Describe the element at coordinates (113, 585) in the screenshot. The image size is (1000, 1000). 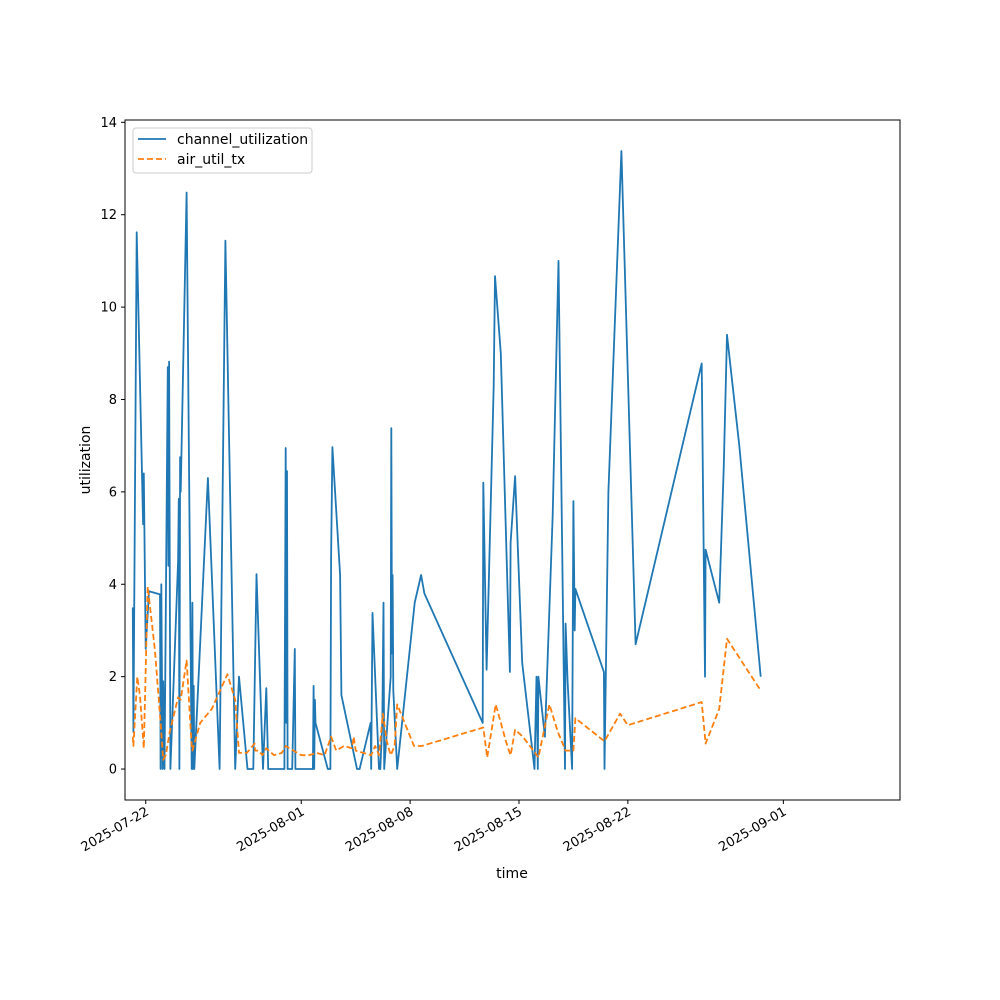
I see `y-tick-label: 4` at that location.